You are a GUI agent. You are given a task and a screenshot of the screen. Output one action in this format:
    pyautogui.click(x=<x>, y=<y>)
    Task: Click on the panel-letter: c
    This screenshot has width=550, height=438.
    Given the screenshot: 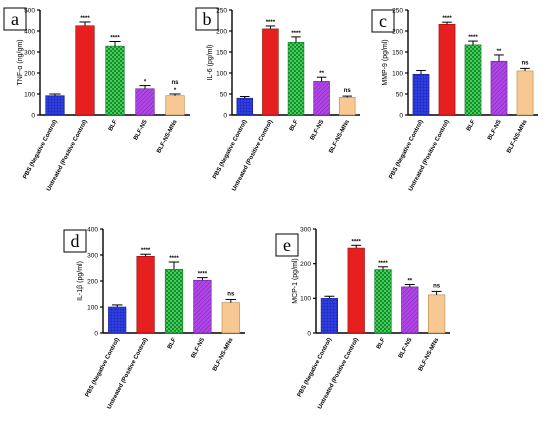 What is the action you would take?
    pyautogui.click(x=383, y=21)
    